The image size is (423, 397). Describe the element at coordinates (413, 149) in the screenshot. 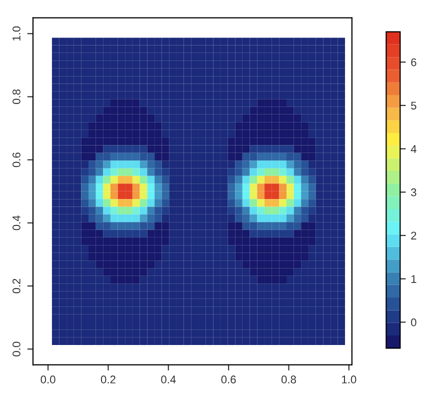

I see `color-bar-label: 4` at that location.